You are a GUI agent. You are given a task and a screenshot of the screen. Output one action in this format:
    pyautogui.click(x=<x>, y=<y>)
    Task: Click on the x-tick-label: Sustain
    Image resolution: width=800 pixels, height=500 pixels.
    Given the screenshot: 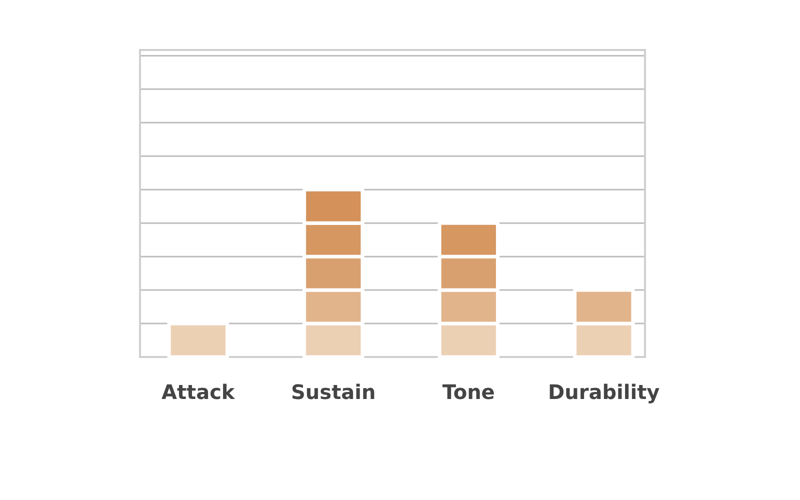 What is the action you would take?
    pyautogui.click(x=333, y=392)
    